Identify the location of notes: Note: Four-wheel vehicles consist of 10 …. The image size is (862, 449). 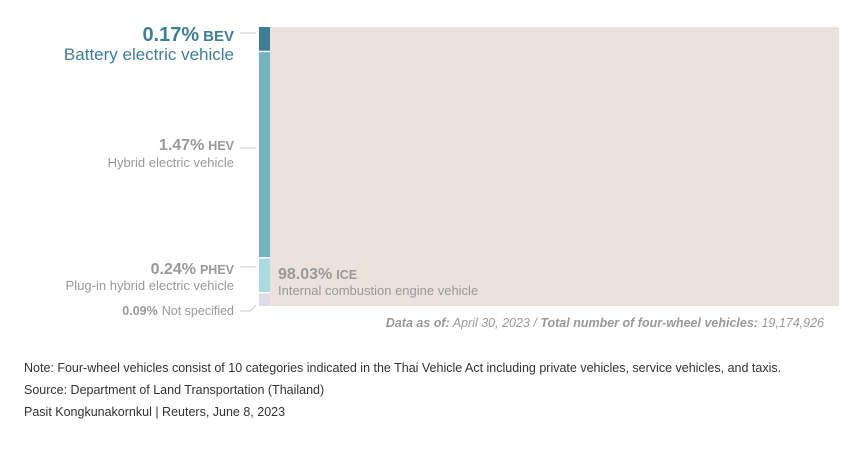
(402, 390).